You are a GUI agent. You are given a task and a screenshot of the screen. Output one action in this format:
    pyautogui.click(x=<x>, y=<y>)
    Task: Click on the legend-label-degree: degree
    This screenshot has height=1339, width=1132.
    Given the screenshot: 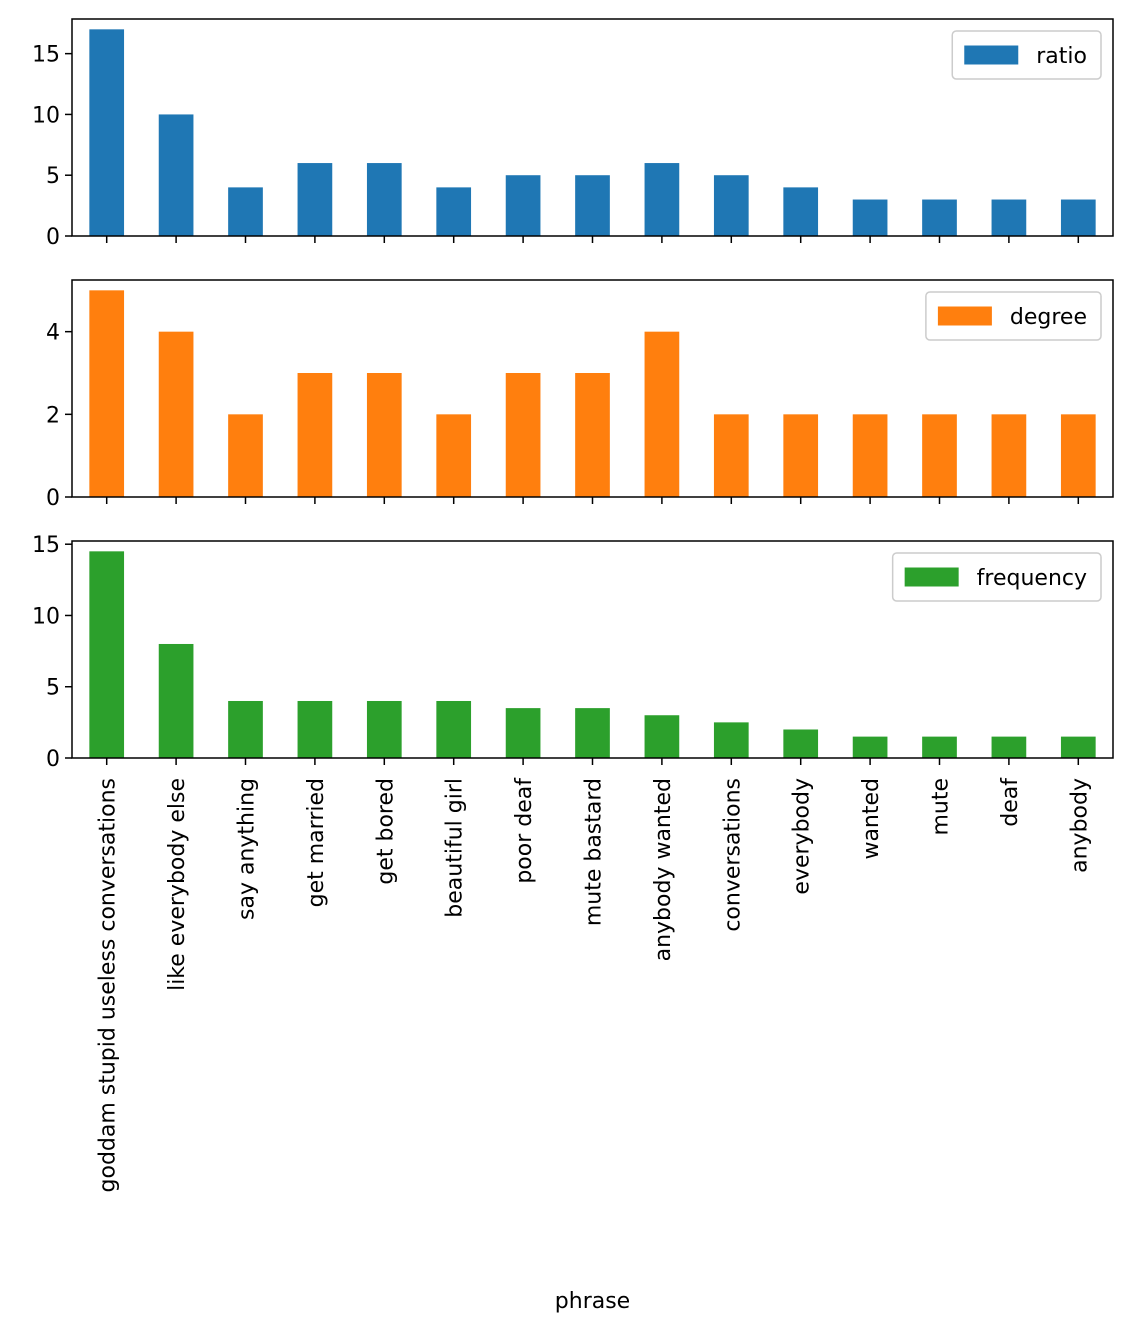 What is the action you would take?
    pyautogui.click(x=1048, y=317)
    